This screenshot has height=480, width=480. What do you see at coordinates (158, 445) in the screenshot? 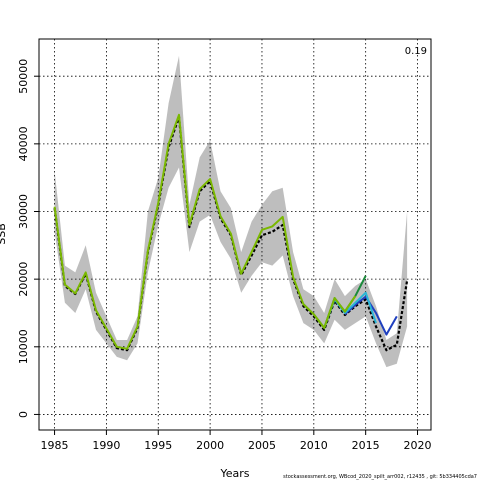
I see `x-tick-label: 1995` at bounding box center [158, 445].